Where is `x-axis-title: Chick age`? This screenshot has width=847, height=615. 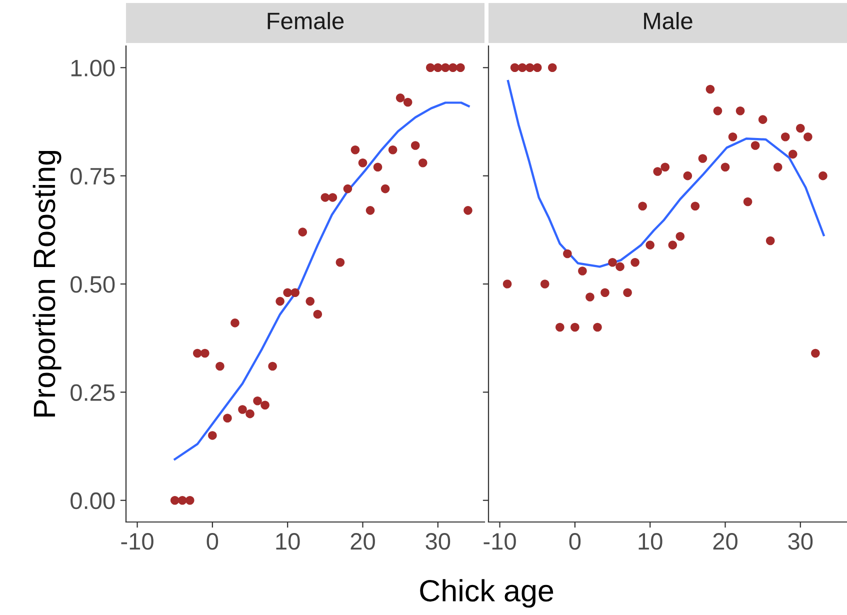 x-axis-title: Chick age is located at coordinates (487, 593).